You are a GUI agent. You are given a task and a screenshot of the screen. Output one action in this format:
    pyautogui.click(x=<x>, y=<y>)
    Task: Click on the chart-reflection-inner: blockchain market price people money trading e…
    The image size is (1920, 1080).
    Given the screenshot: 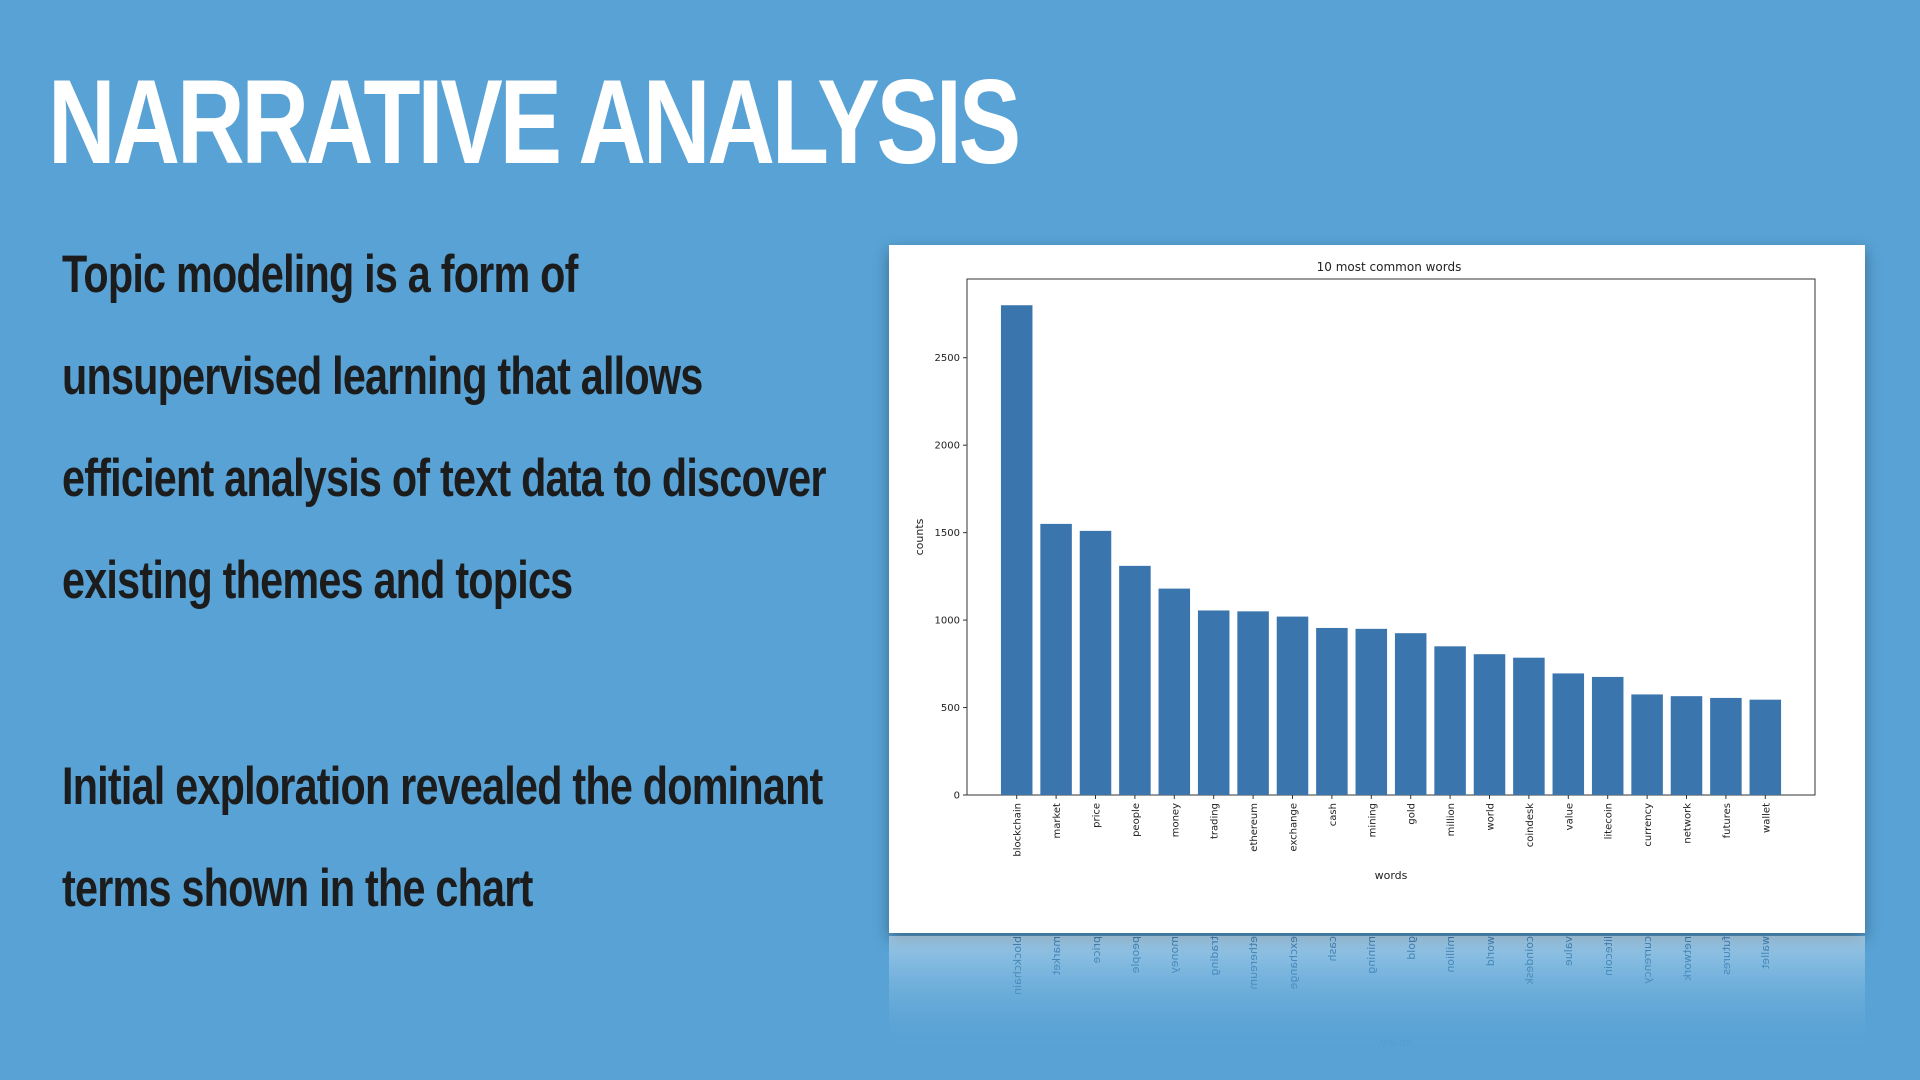 What is the action you would take?
    pyautogui.click(x=1377, y=996)
    